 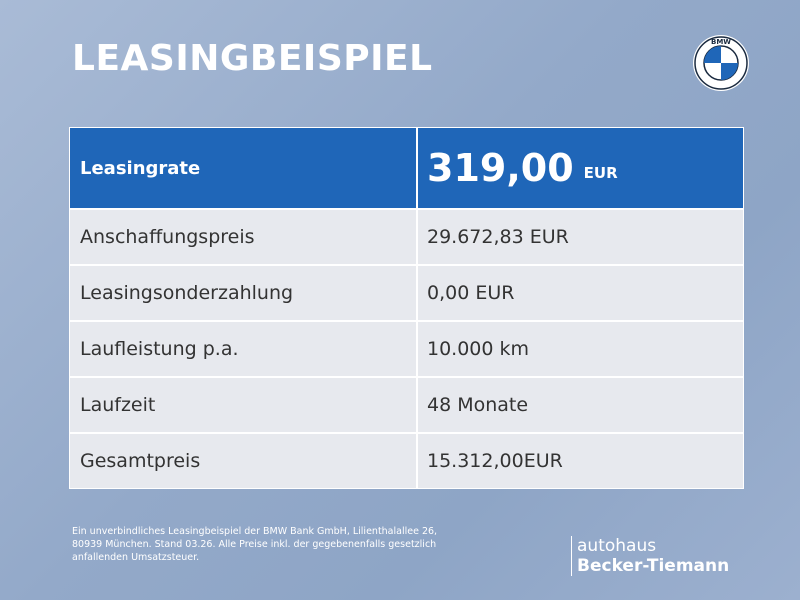 I want to click on row-label: Gesamtpreis, so click(x=244, y=461).